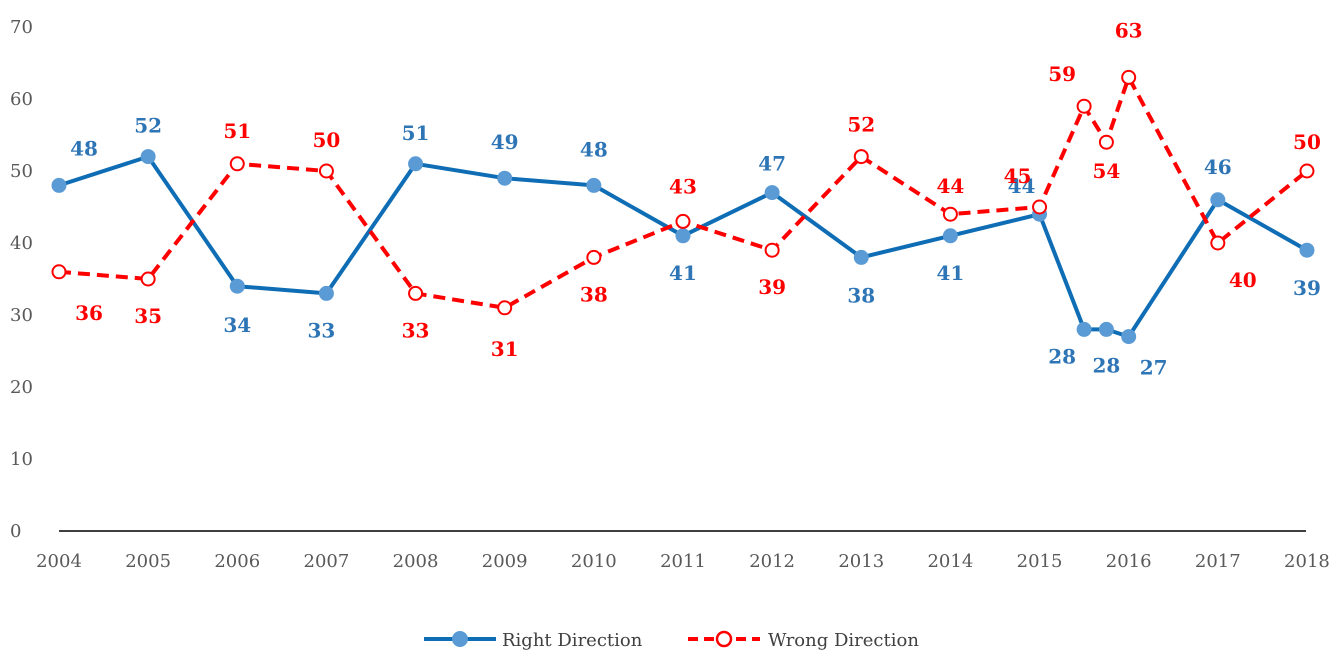 This screenshot has height=653, width=1336. What do you see at coordinates (21, 459) in the screenshot?
I see `y-tick-label: 10` at bounding box center [21, 459].